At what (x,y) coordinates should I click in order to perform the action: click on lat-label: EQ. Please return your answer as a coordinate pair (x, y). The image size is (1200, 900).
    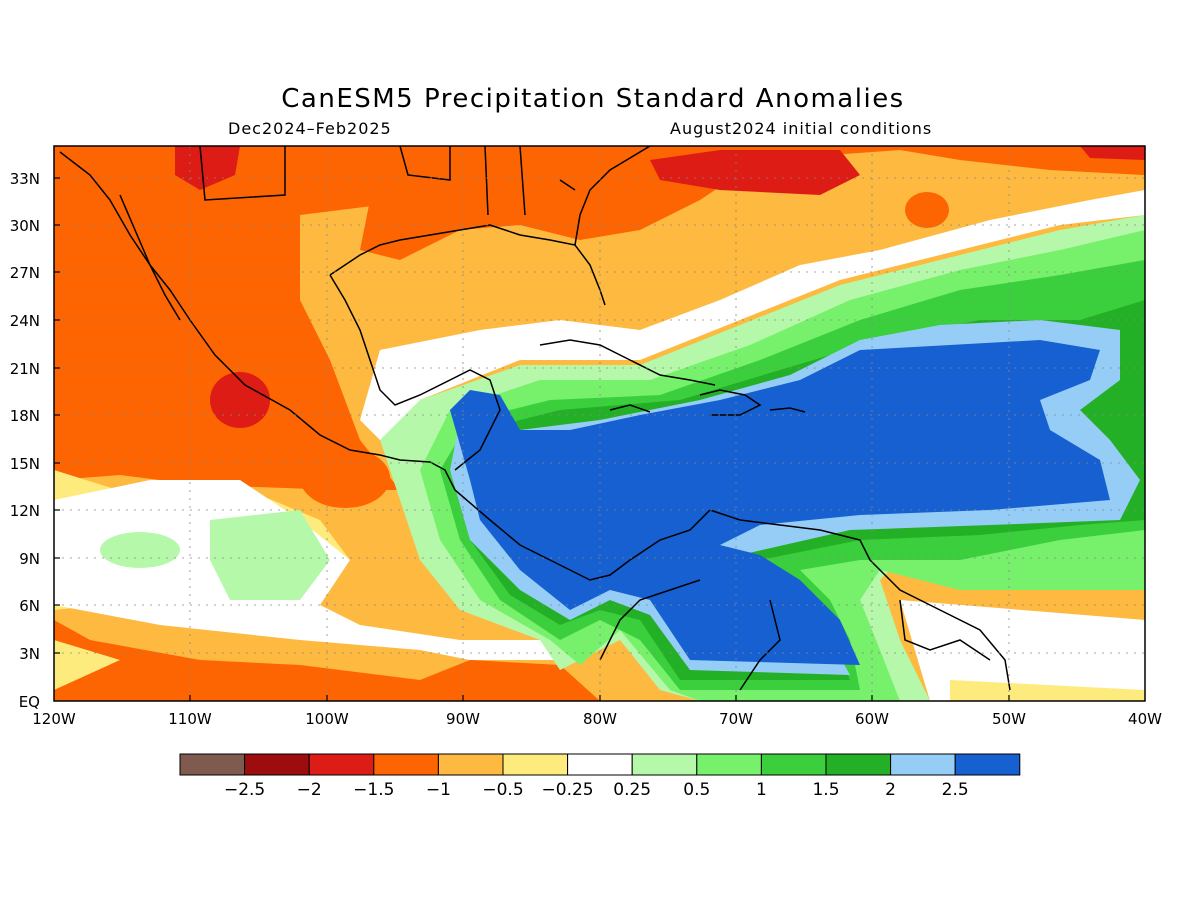
    Looking at the image, I should click on (29, 702).